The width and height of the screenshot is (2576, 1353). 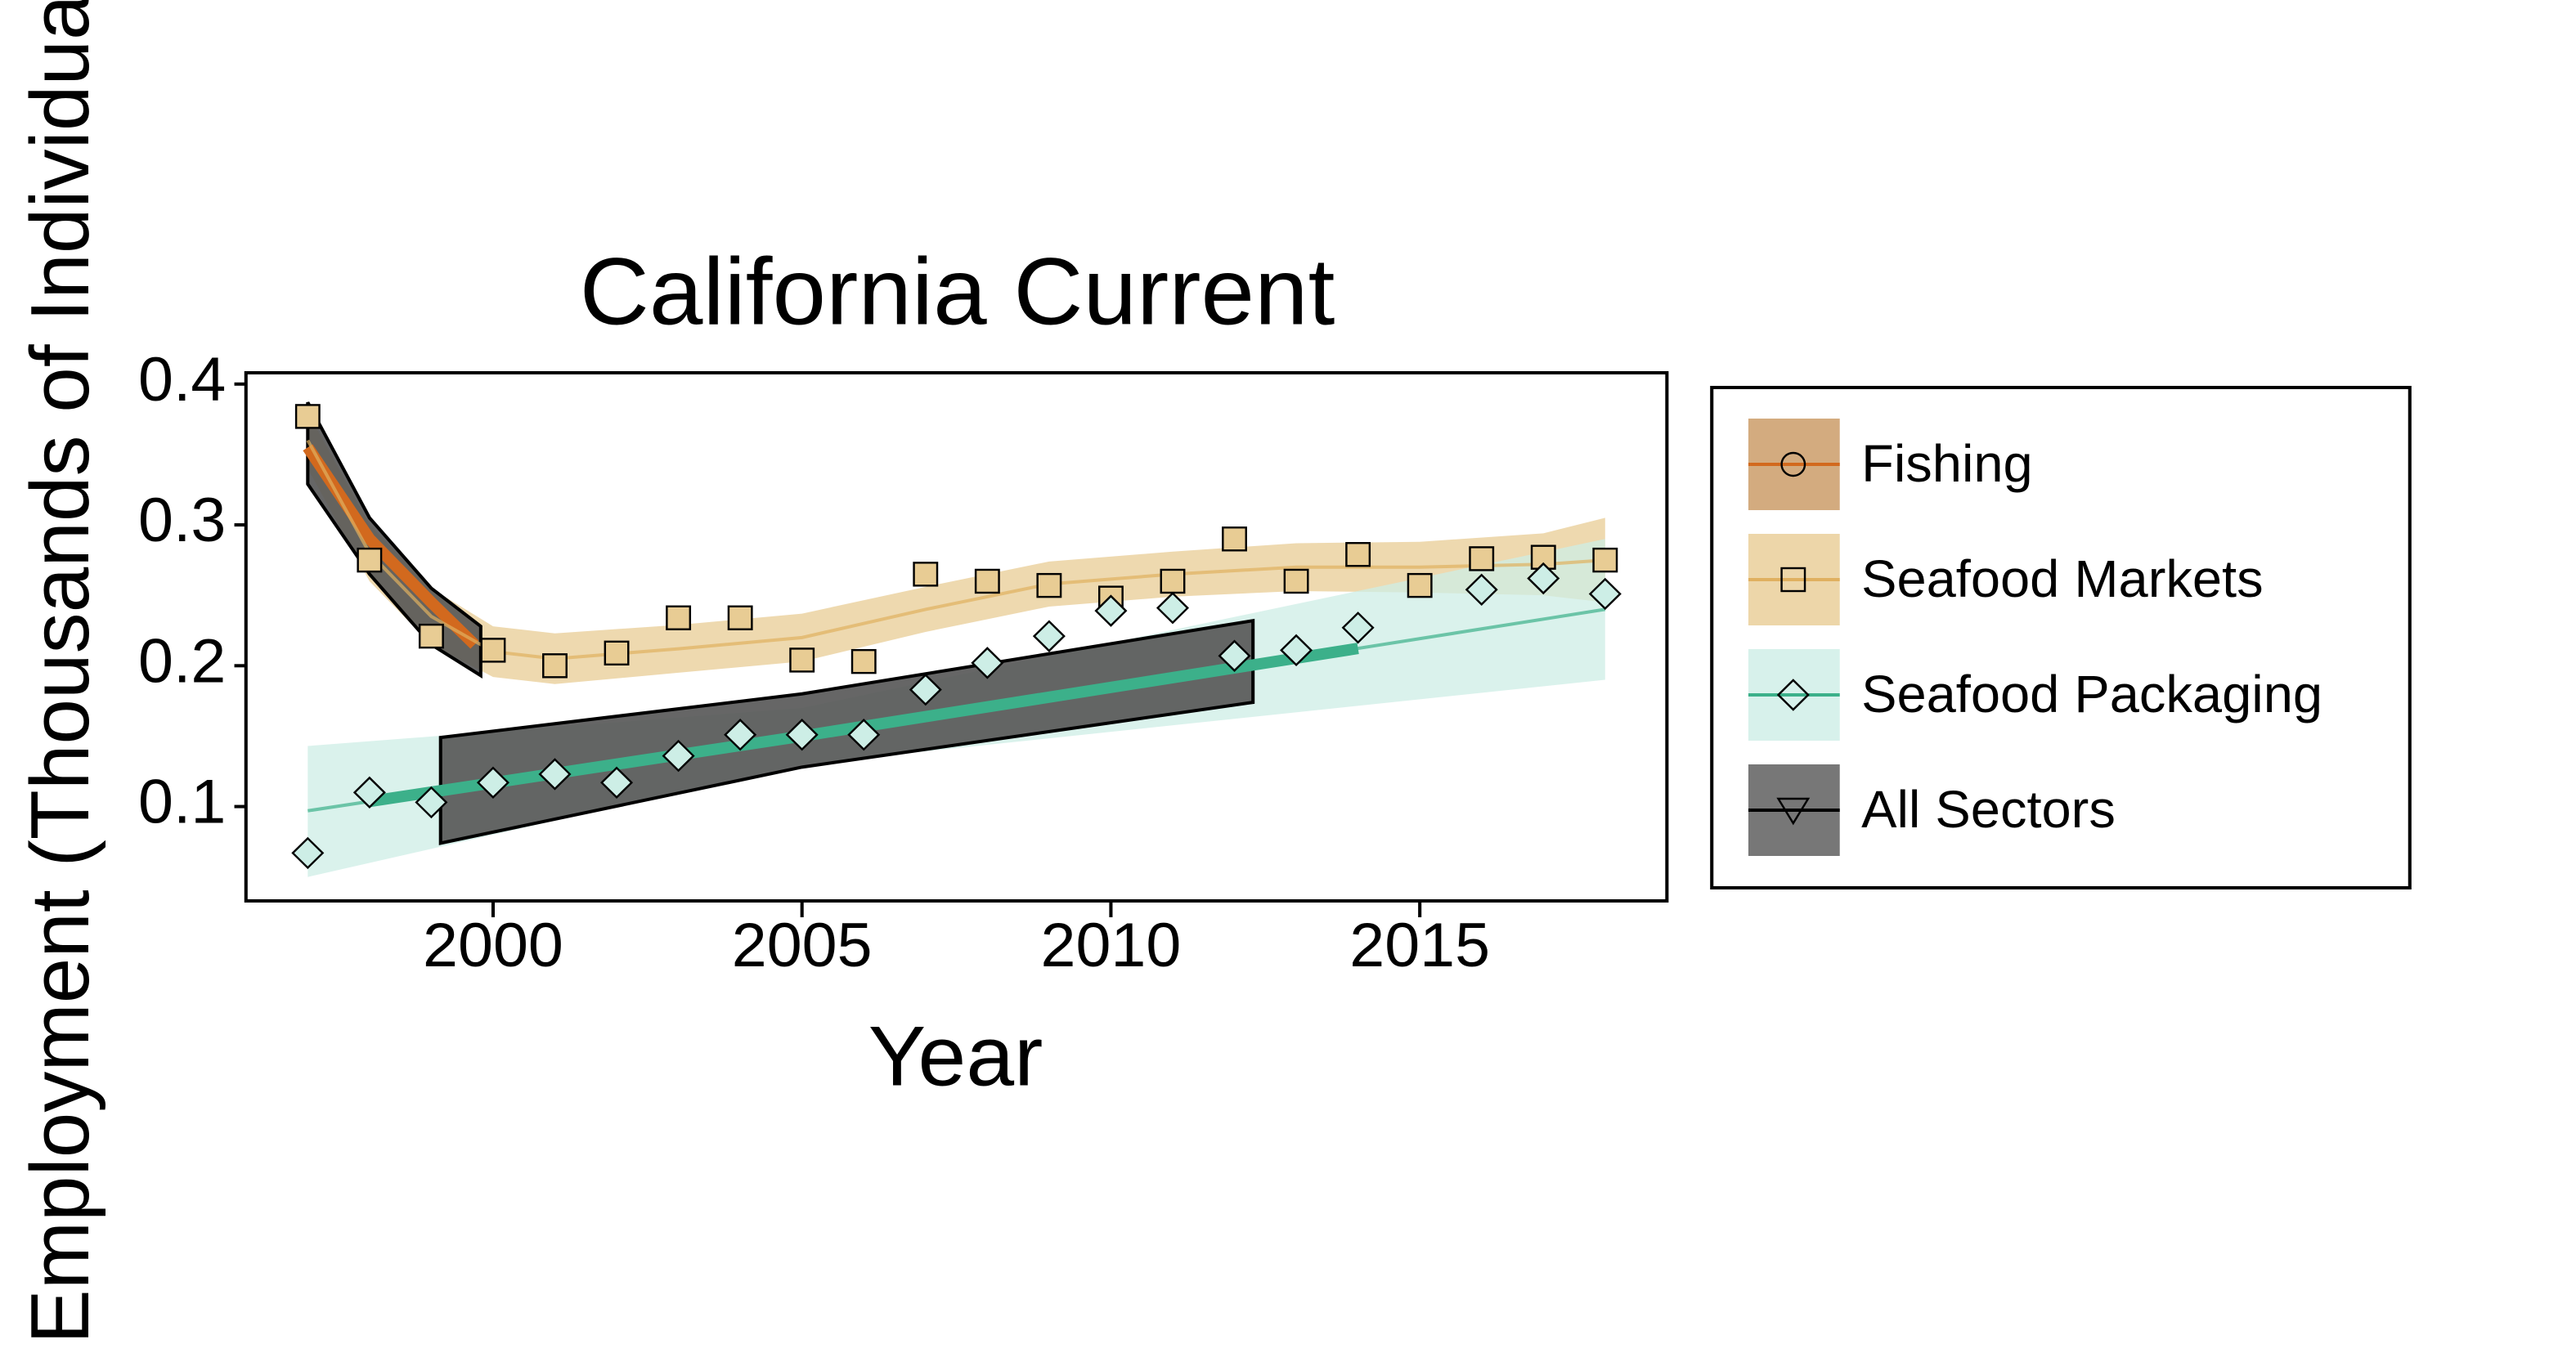 I want to click on trend-highlight, so click(x=391, y=546).